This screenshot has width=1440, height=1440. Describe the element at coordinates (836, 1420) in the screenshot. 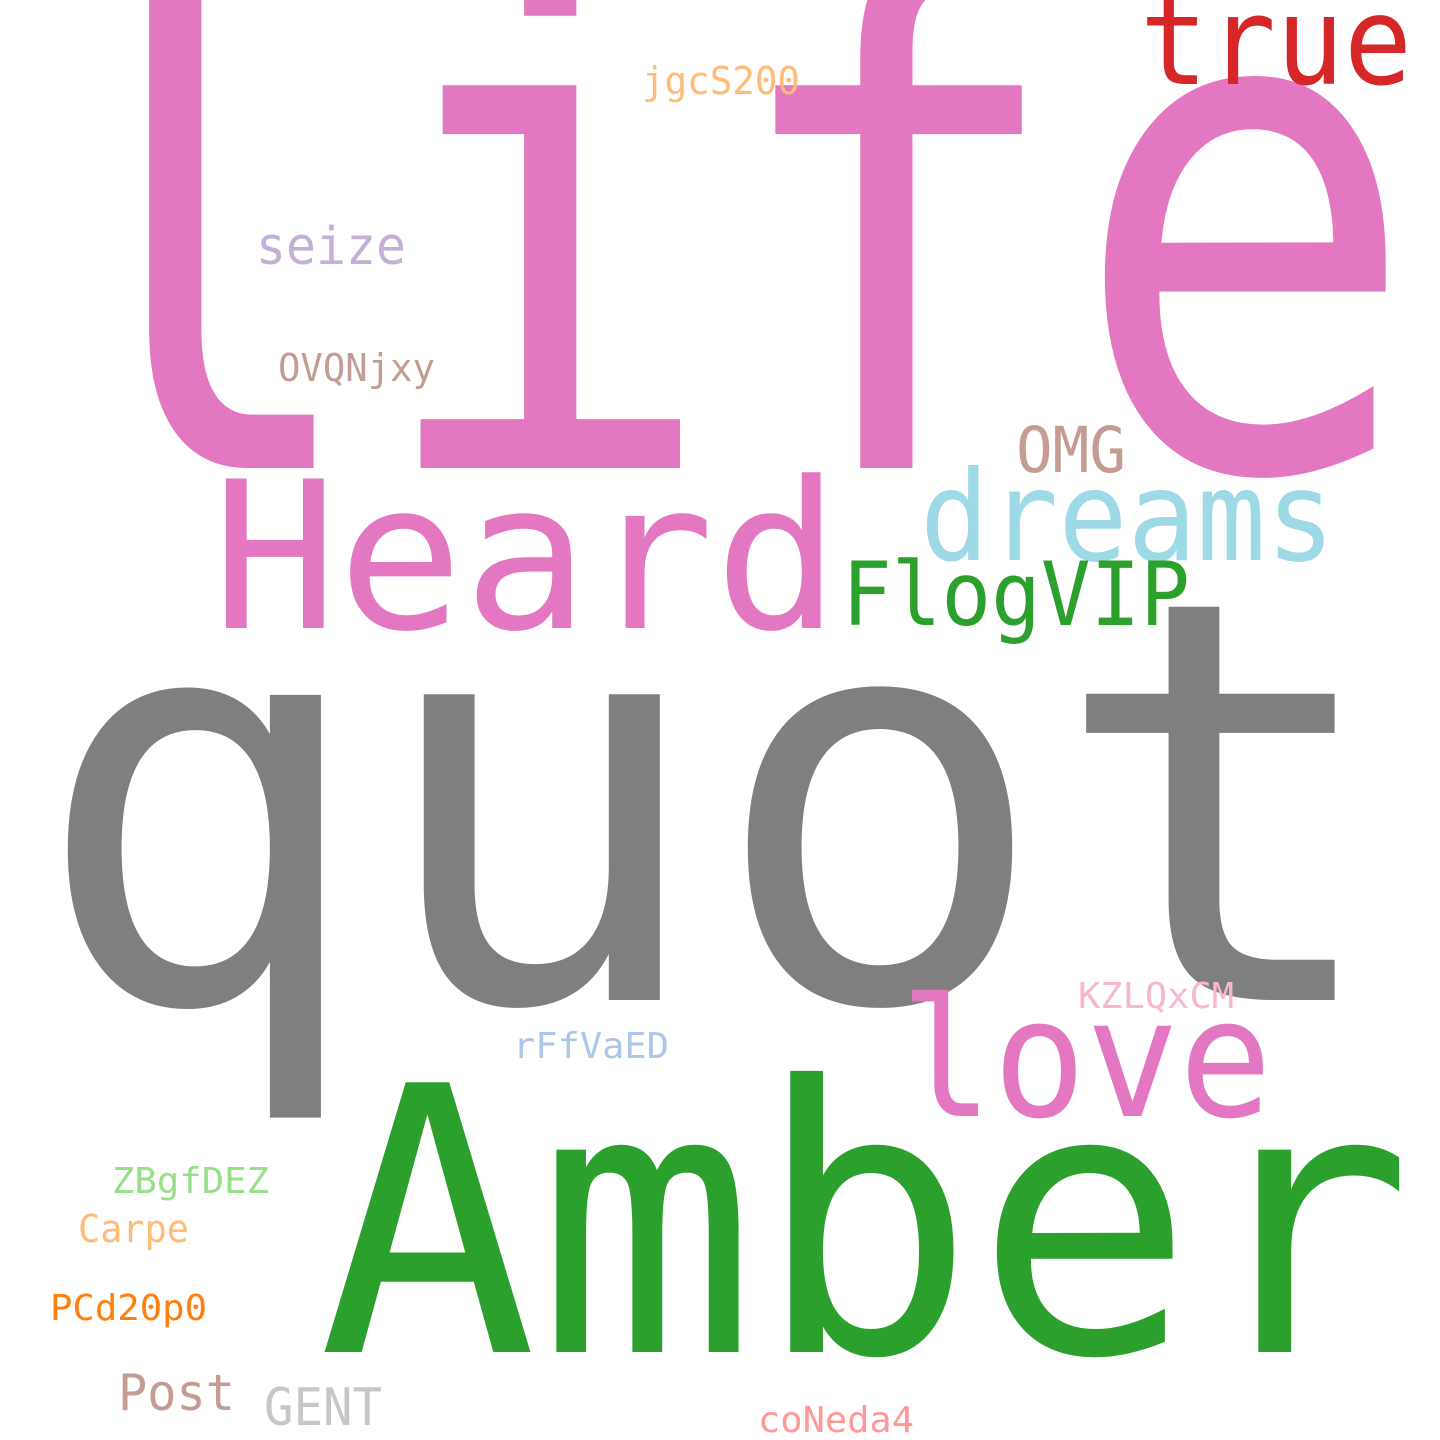

I see `word-coneda4: coNeda4` at that location.